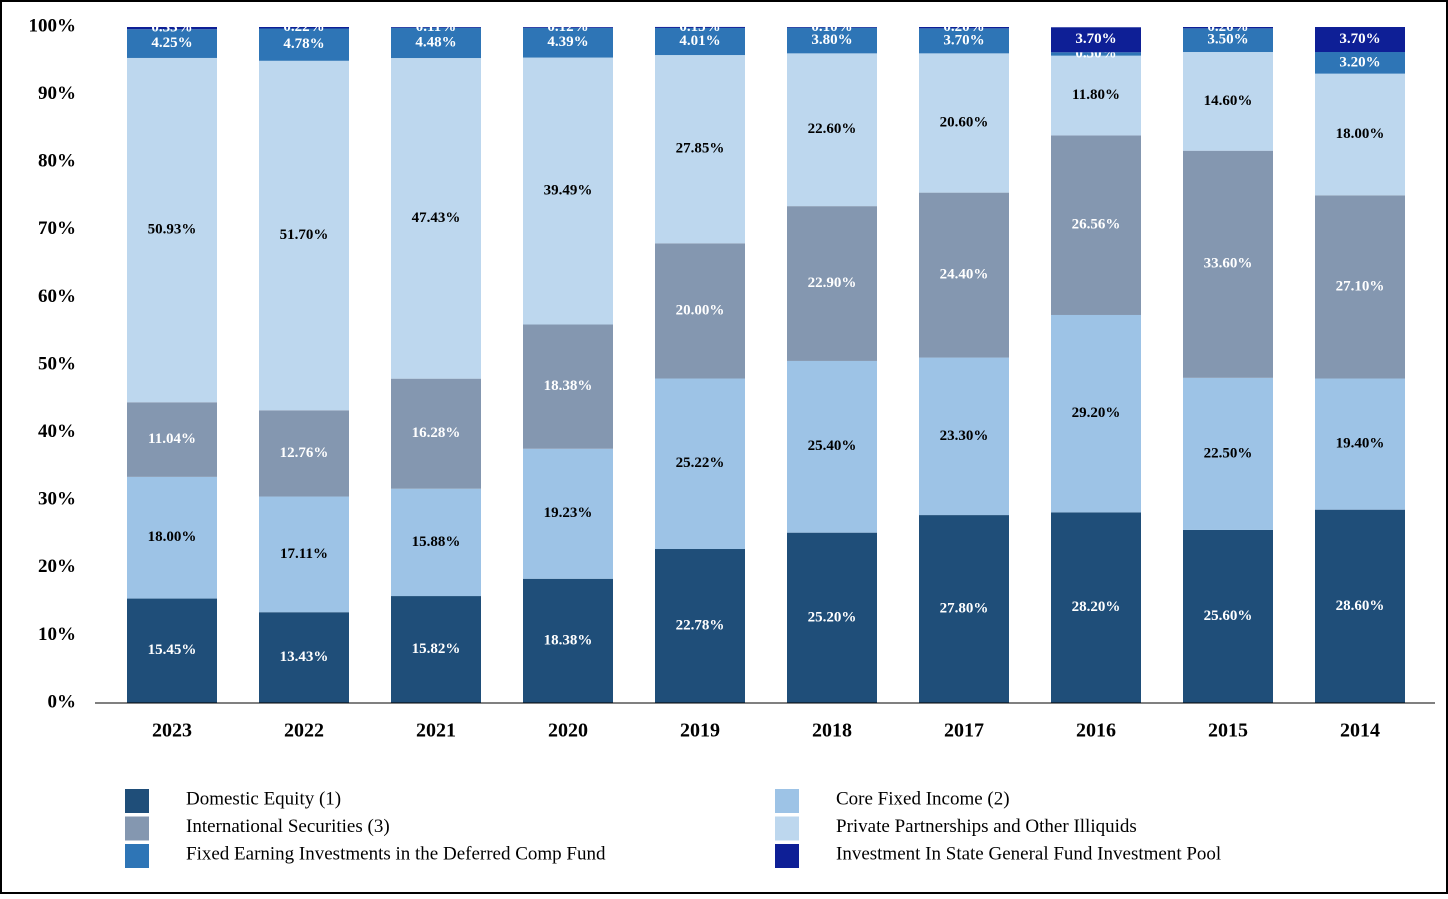  Describe the element at coordinates (1096, 225) in the screenshot. I see `value-label: 26.56%` at that location.